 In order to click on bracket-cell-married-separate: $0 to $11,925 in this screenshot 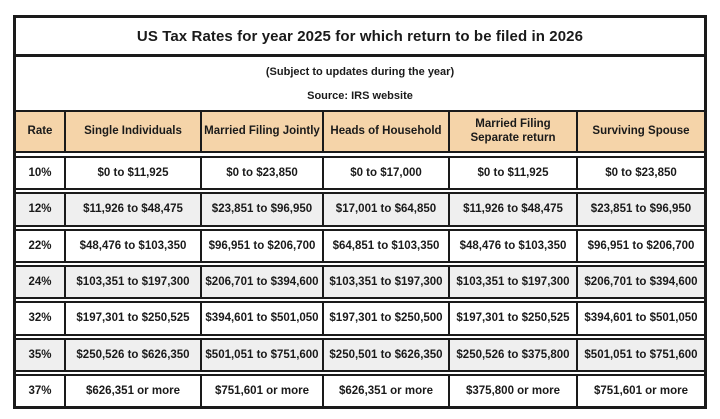, I will do `click(512, 173)`.